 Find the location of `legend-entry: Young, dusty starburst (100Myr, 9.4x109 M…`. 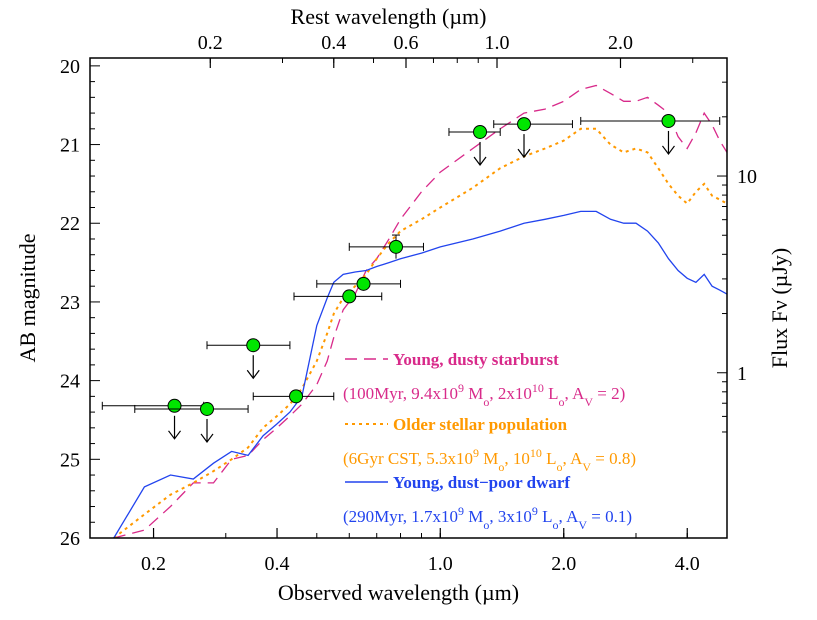

legend-entry: Young, dusty starburst (100Myr, 9.4x109 M… is located at coordinates (484, 379).